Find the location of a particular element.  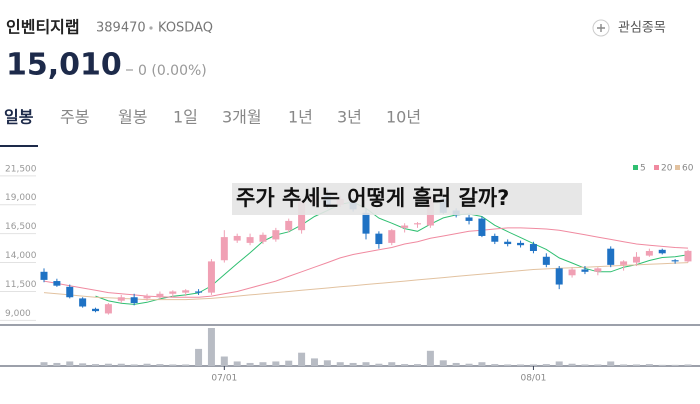

watch-plus is located at coordinates (601, 28).